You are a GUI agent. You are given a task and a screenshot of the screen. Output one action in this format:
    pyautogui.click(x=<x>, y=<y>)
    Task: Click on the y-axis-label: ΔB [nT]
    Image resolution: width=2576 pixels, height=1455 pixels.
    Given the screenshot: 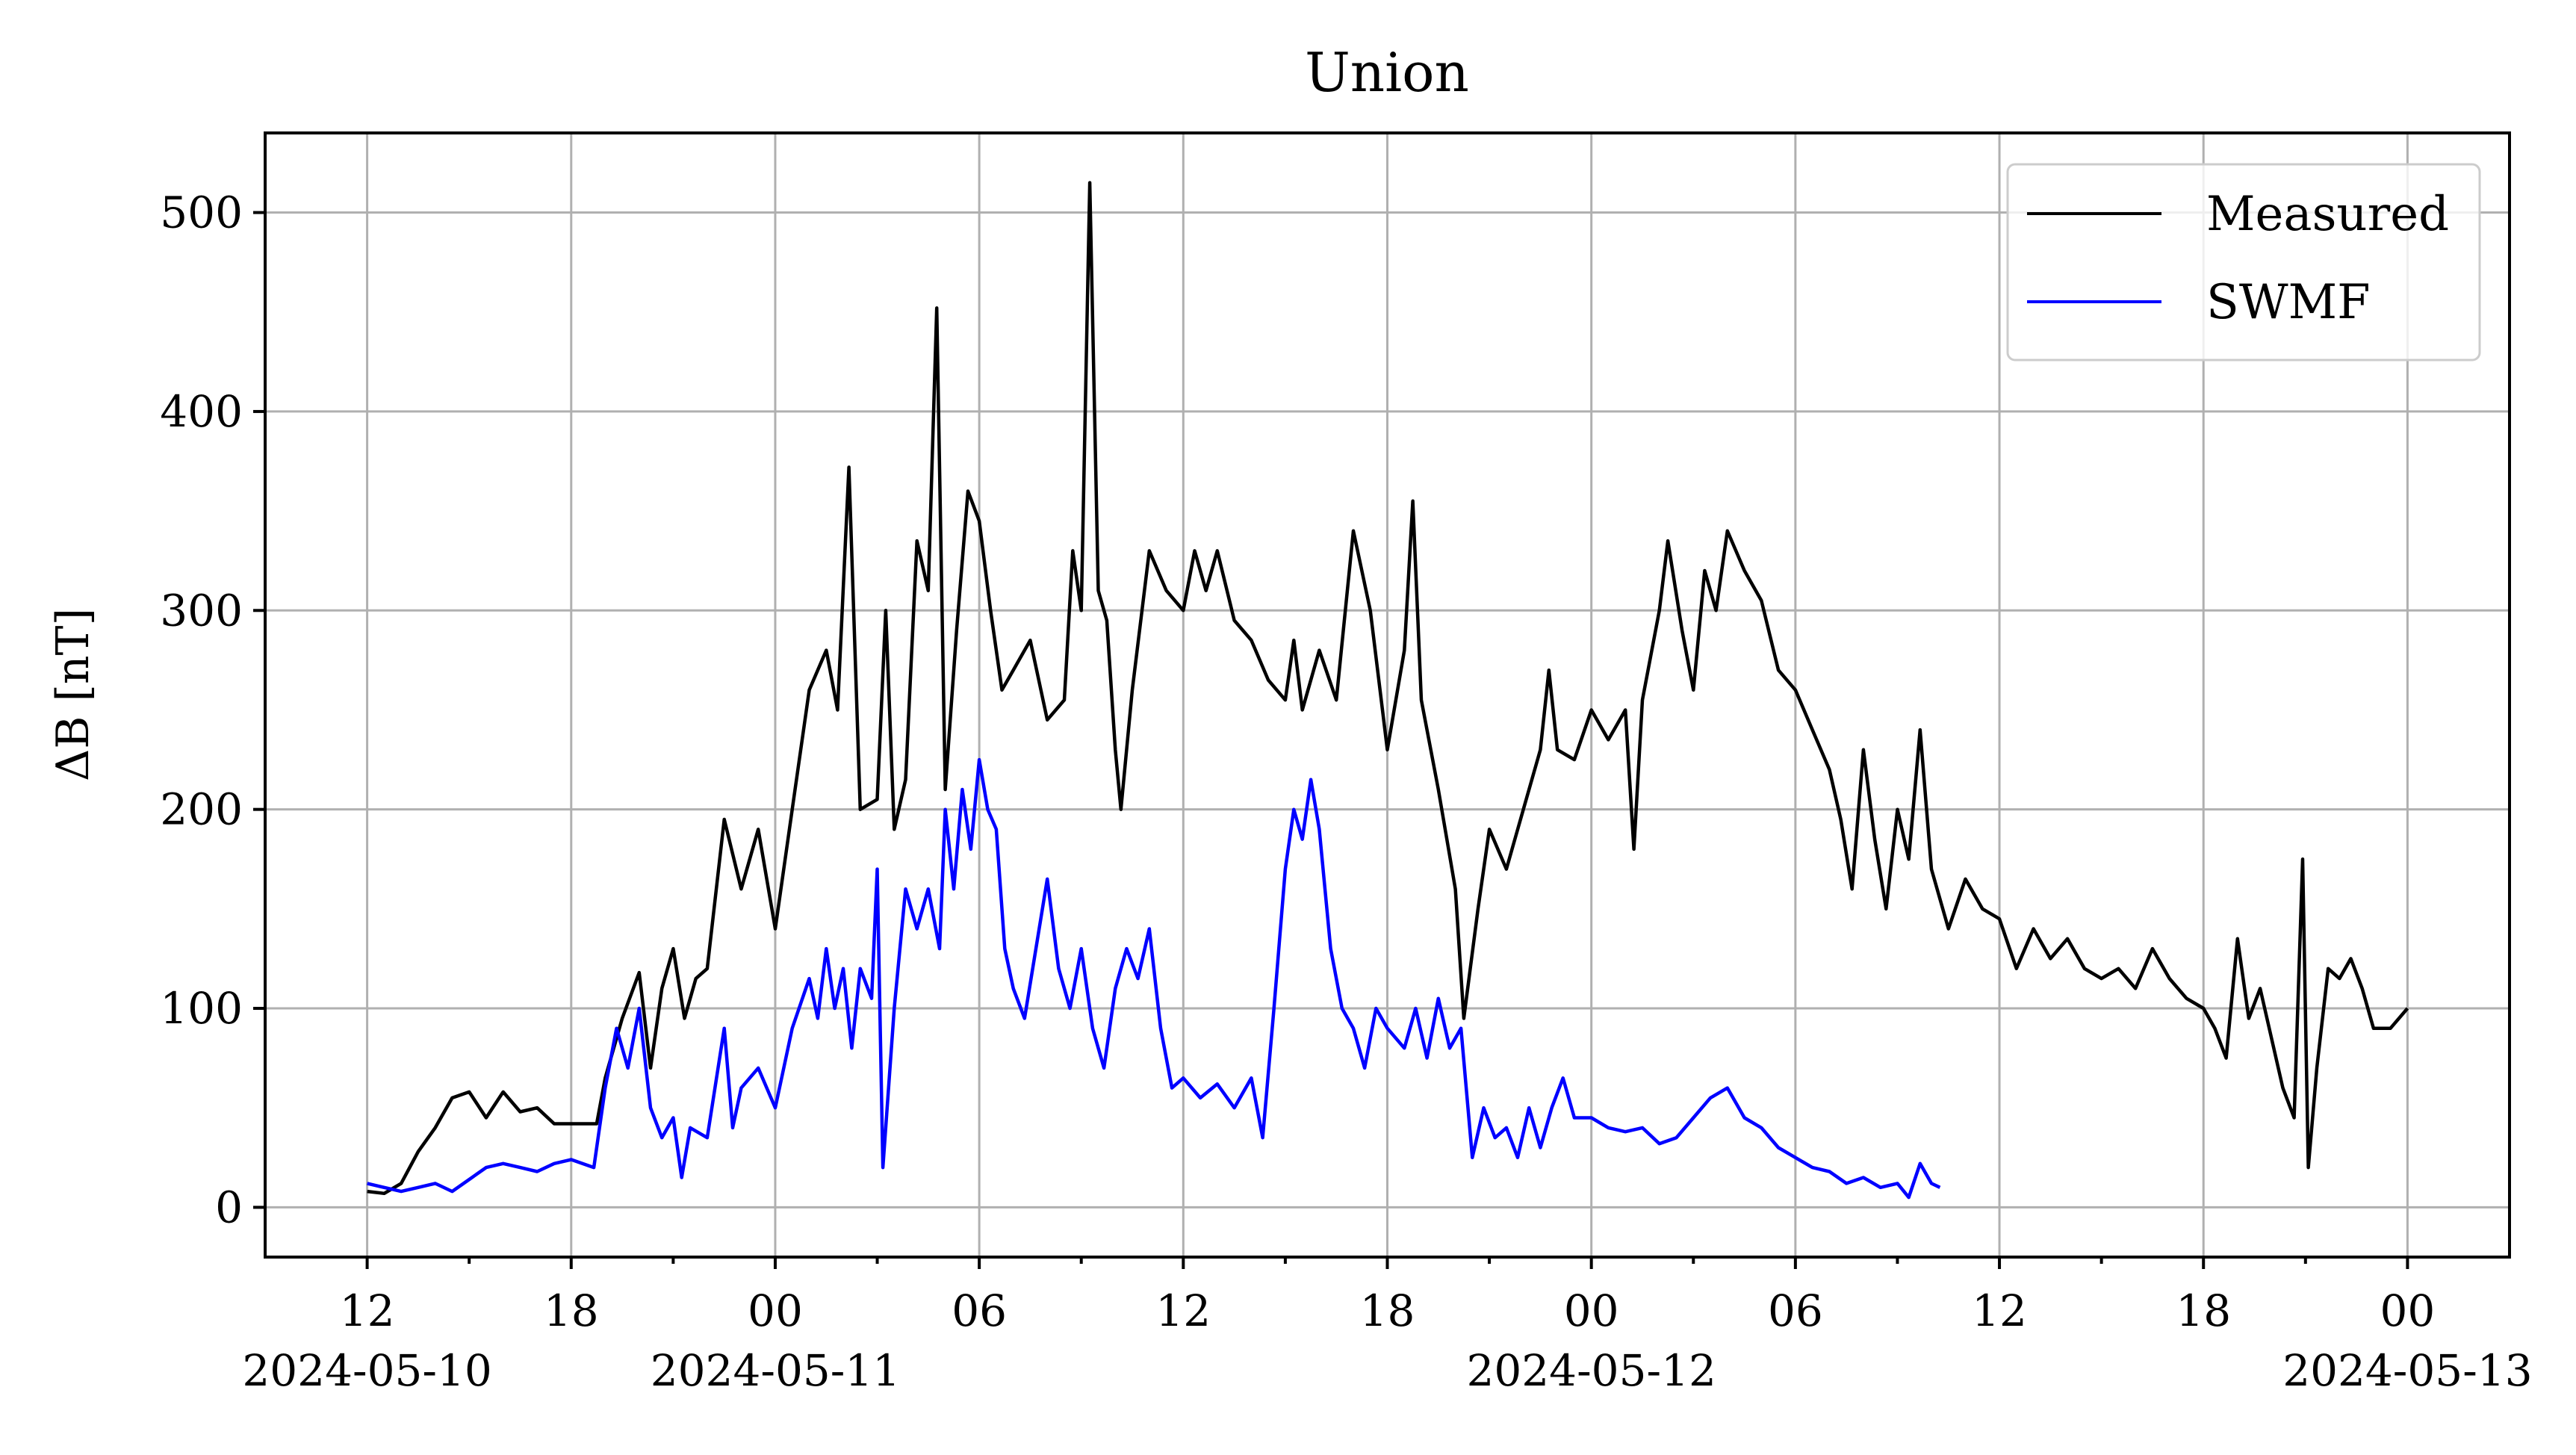 What is the action you would take?
    pyautogui.click(x=73, y=694)
    